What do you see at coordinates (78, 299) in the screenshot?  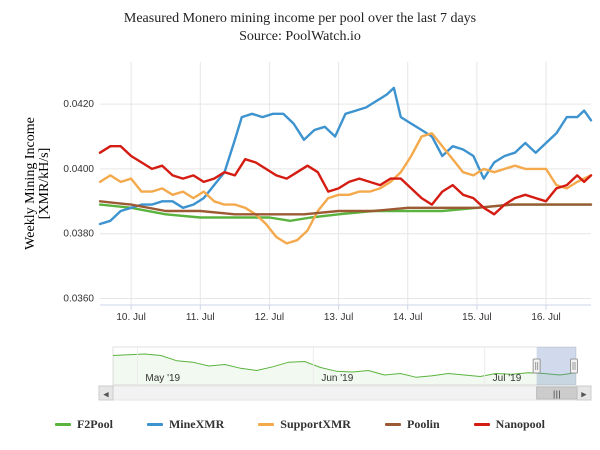 I see `y-tick-label: 0.0360` at bounding box center [78, 299].